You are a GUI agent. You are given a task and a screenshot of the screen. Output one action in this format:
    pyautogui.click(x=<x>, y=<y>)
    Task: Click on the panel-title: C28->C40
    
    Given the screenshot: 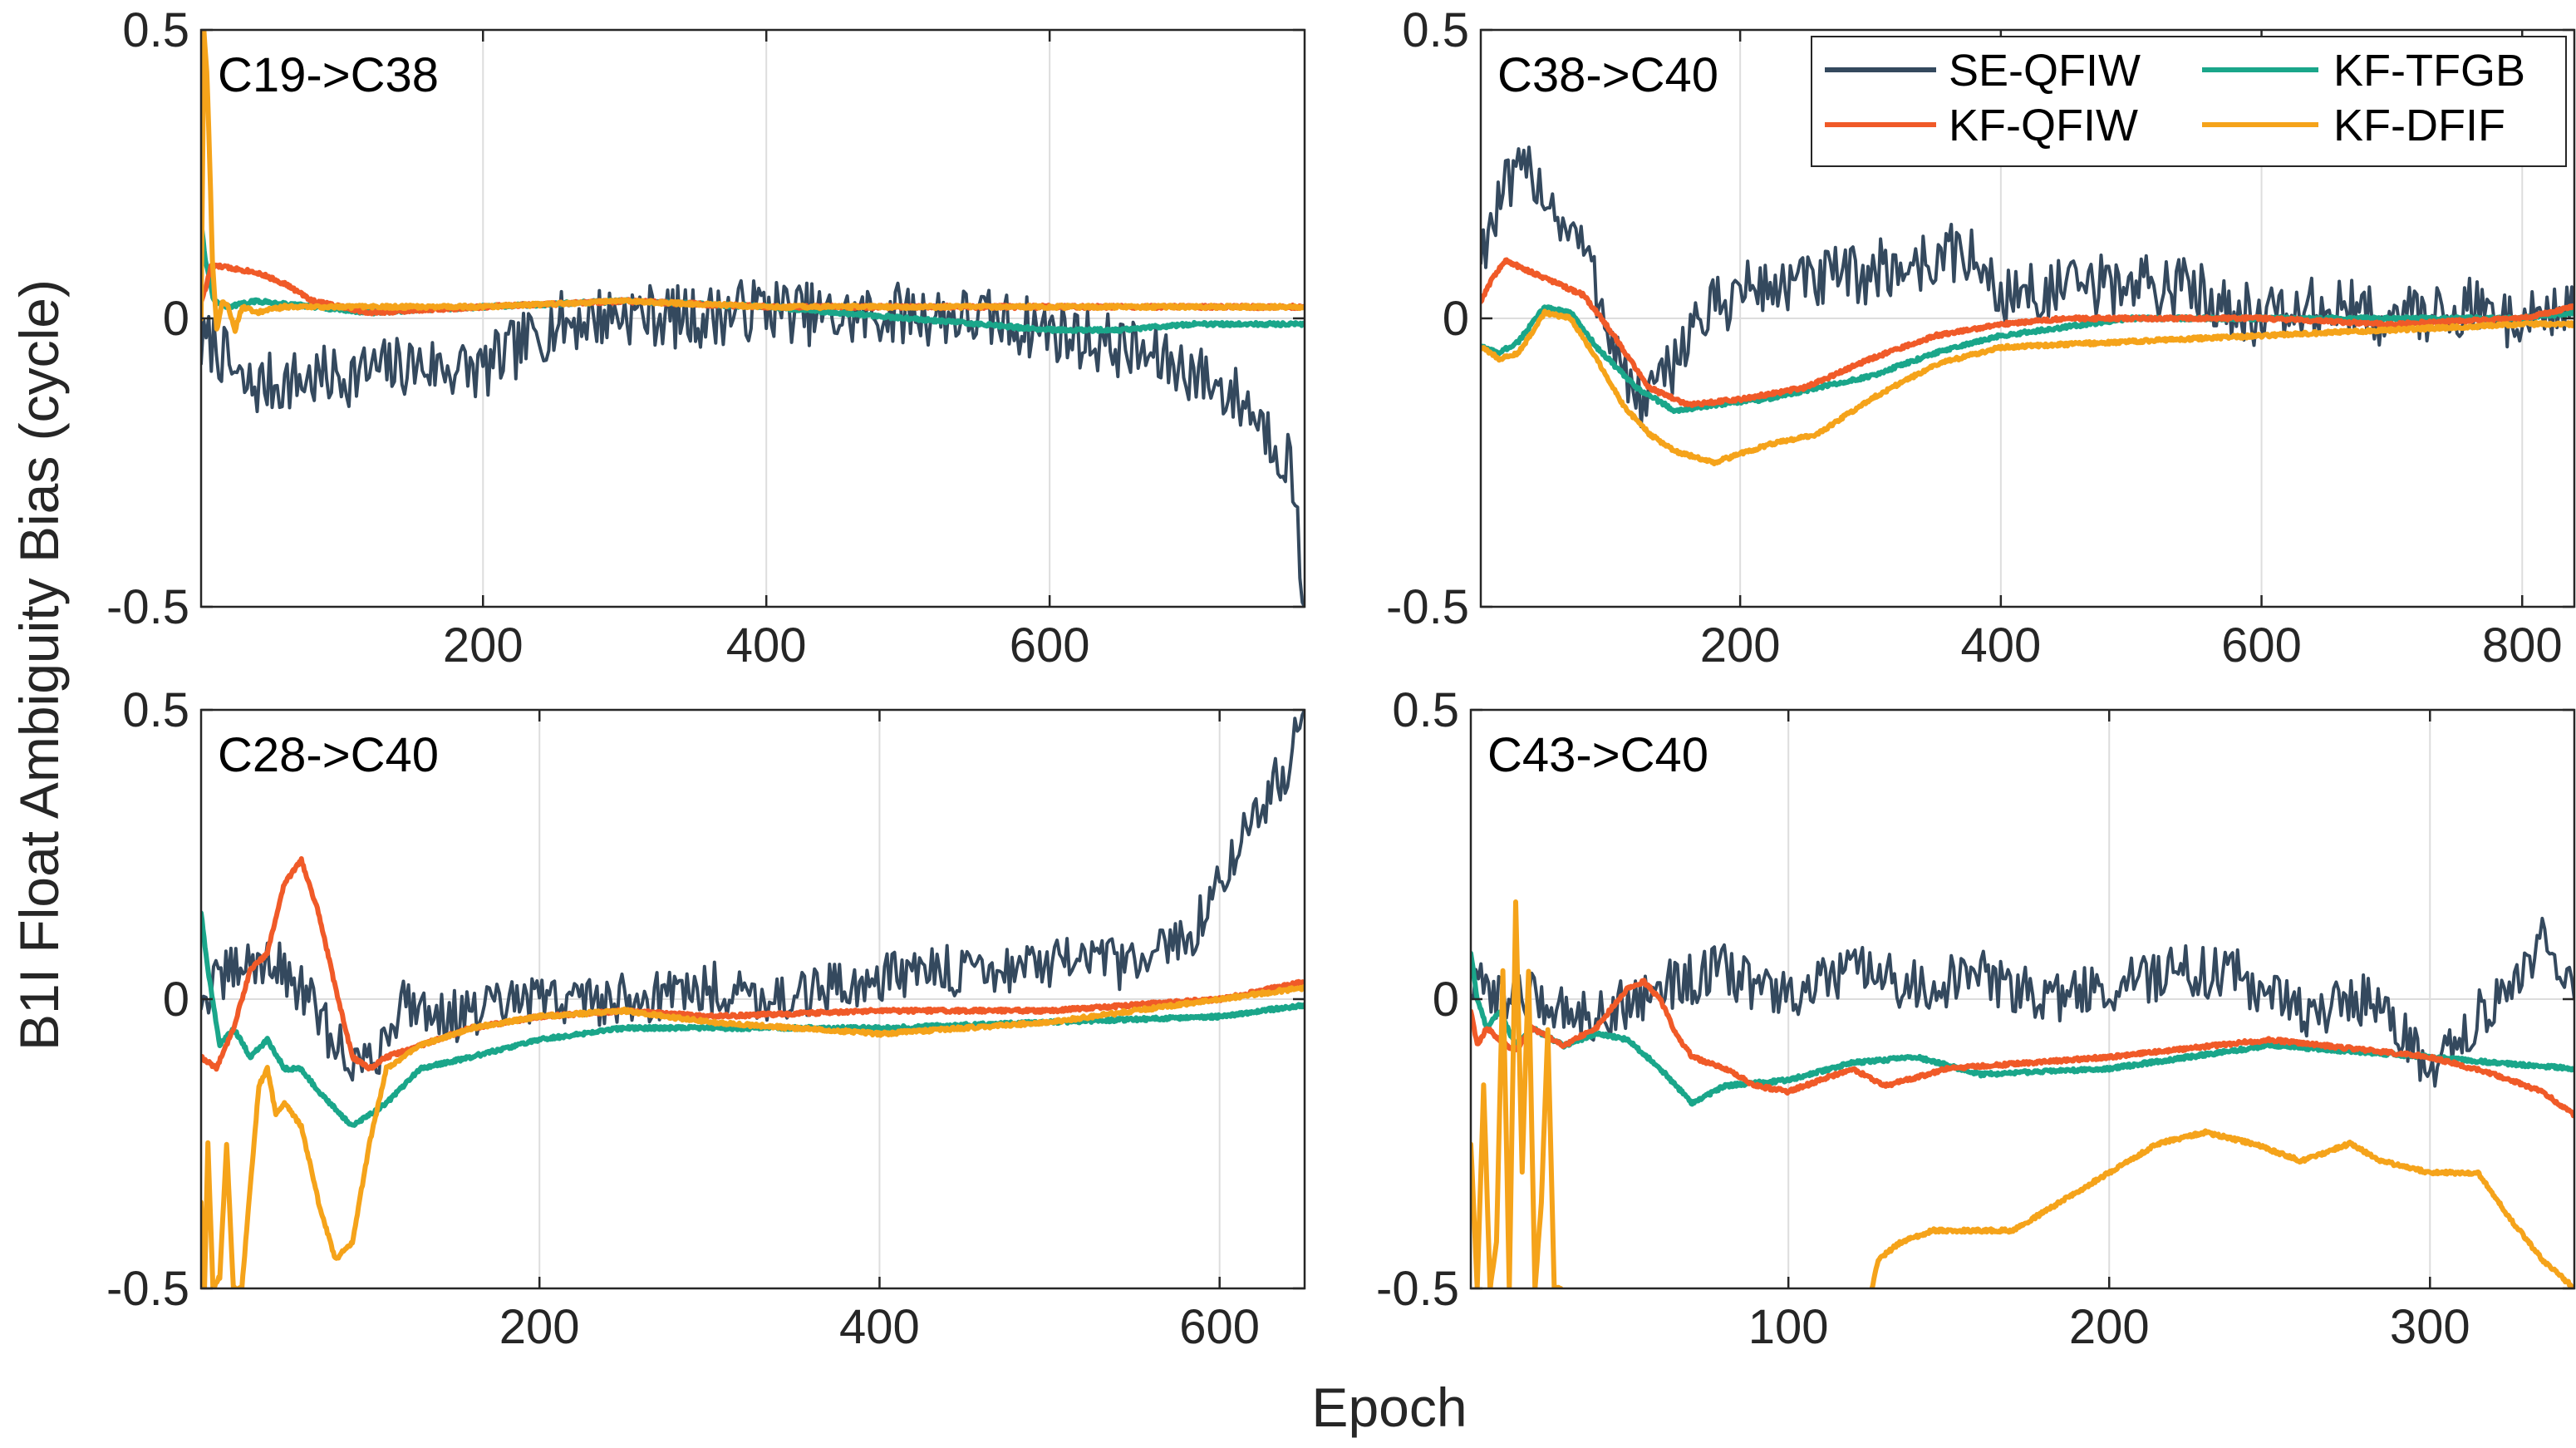 What is the action you would take?
    pyautogui.click(x=328, y=755)
    